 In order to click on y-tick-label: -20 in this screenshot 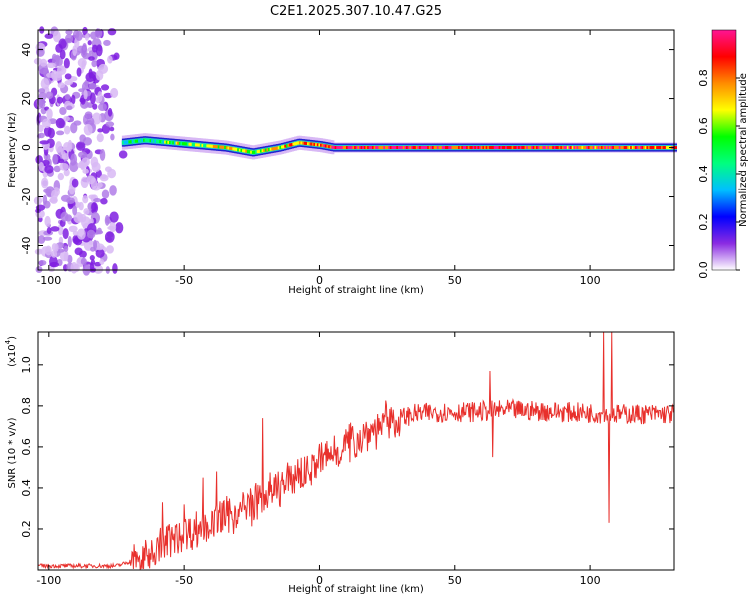, I will do `click(26, 197)`.